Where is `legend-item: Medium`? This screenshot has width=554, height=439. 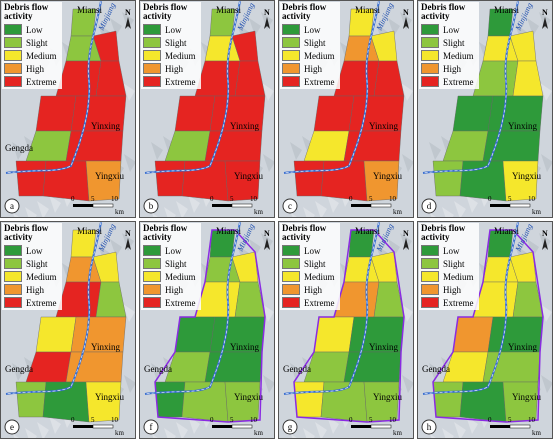 legend-item: Medium is located at coordinates (310, 55).